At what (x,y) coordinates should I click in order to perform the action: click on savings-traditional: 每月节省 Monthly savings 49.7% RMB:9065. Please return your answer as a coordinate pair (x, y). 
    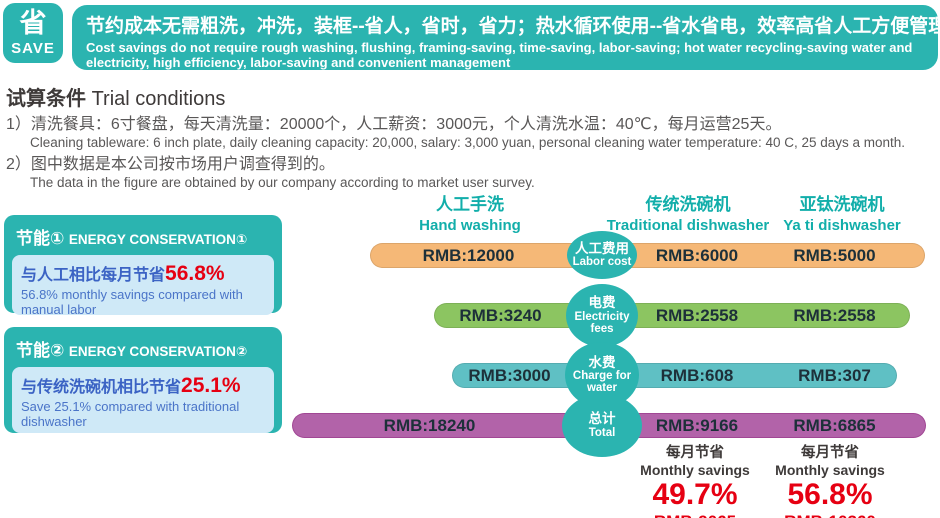
    Looking at the image, I should click on (695, 479).